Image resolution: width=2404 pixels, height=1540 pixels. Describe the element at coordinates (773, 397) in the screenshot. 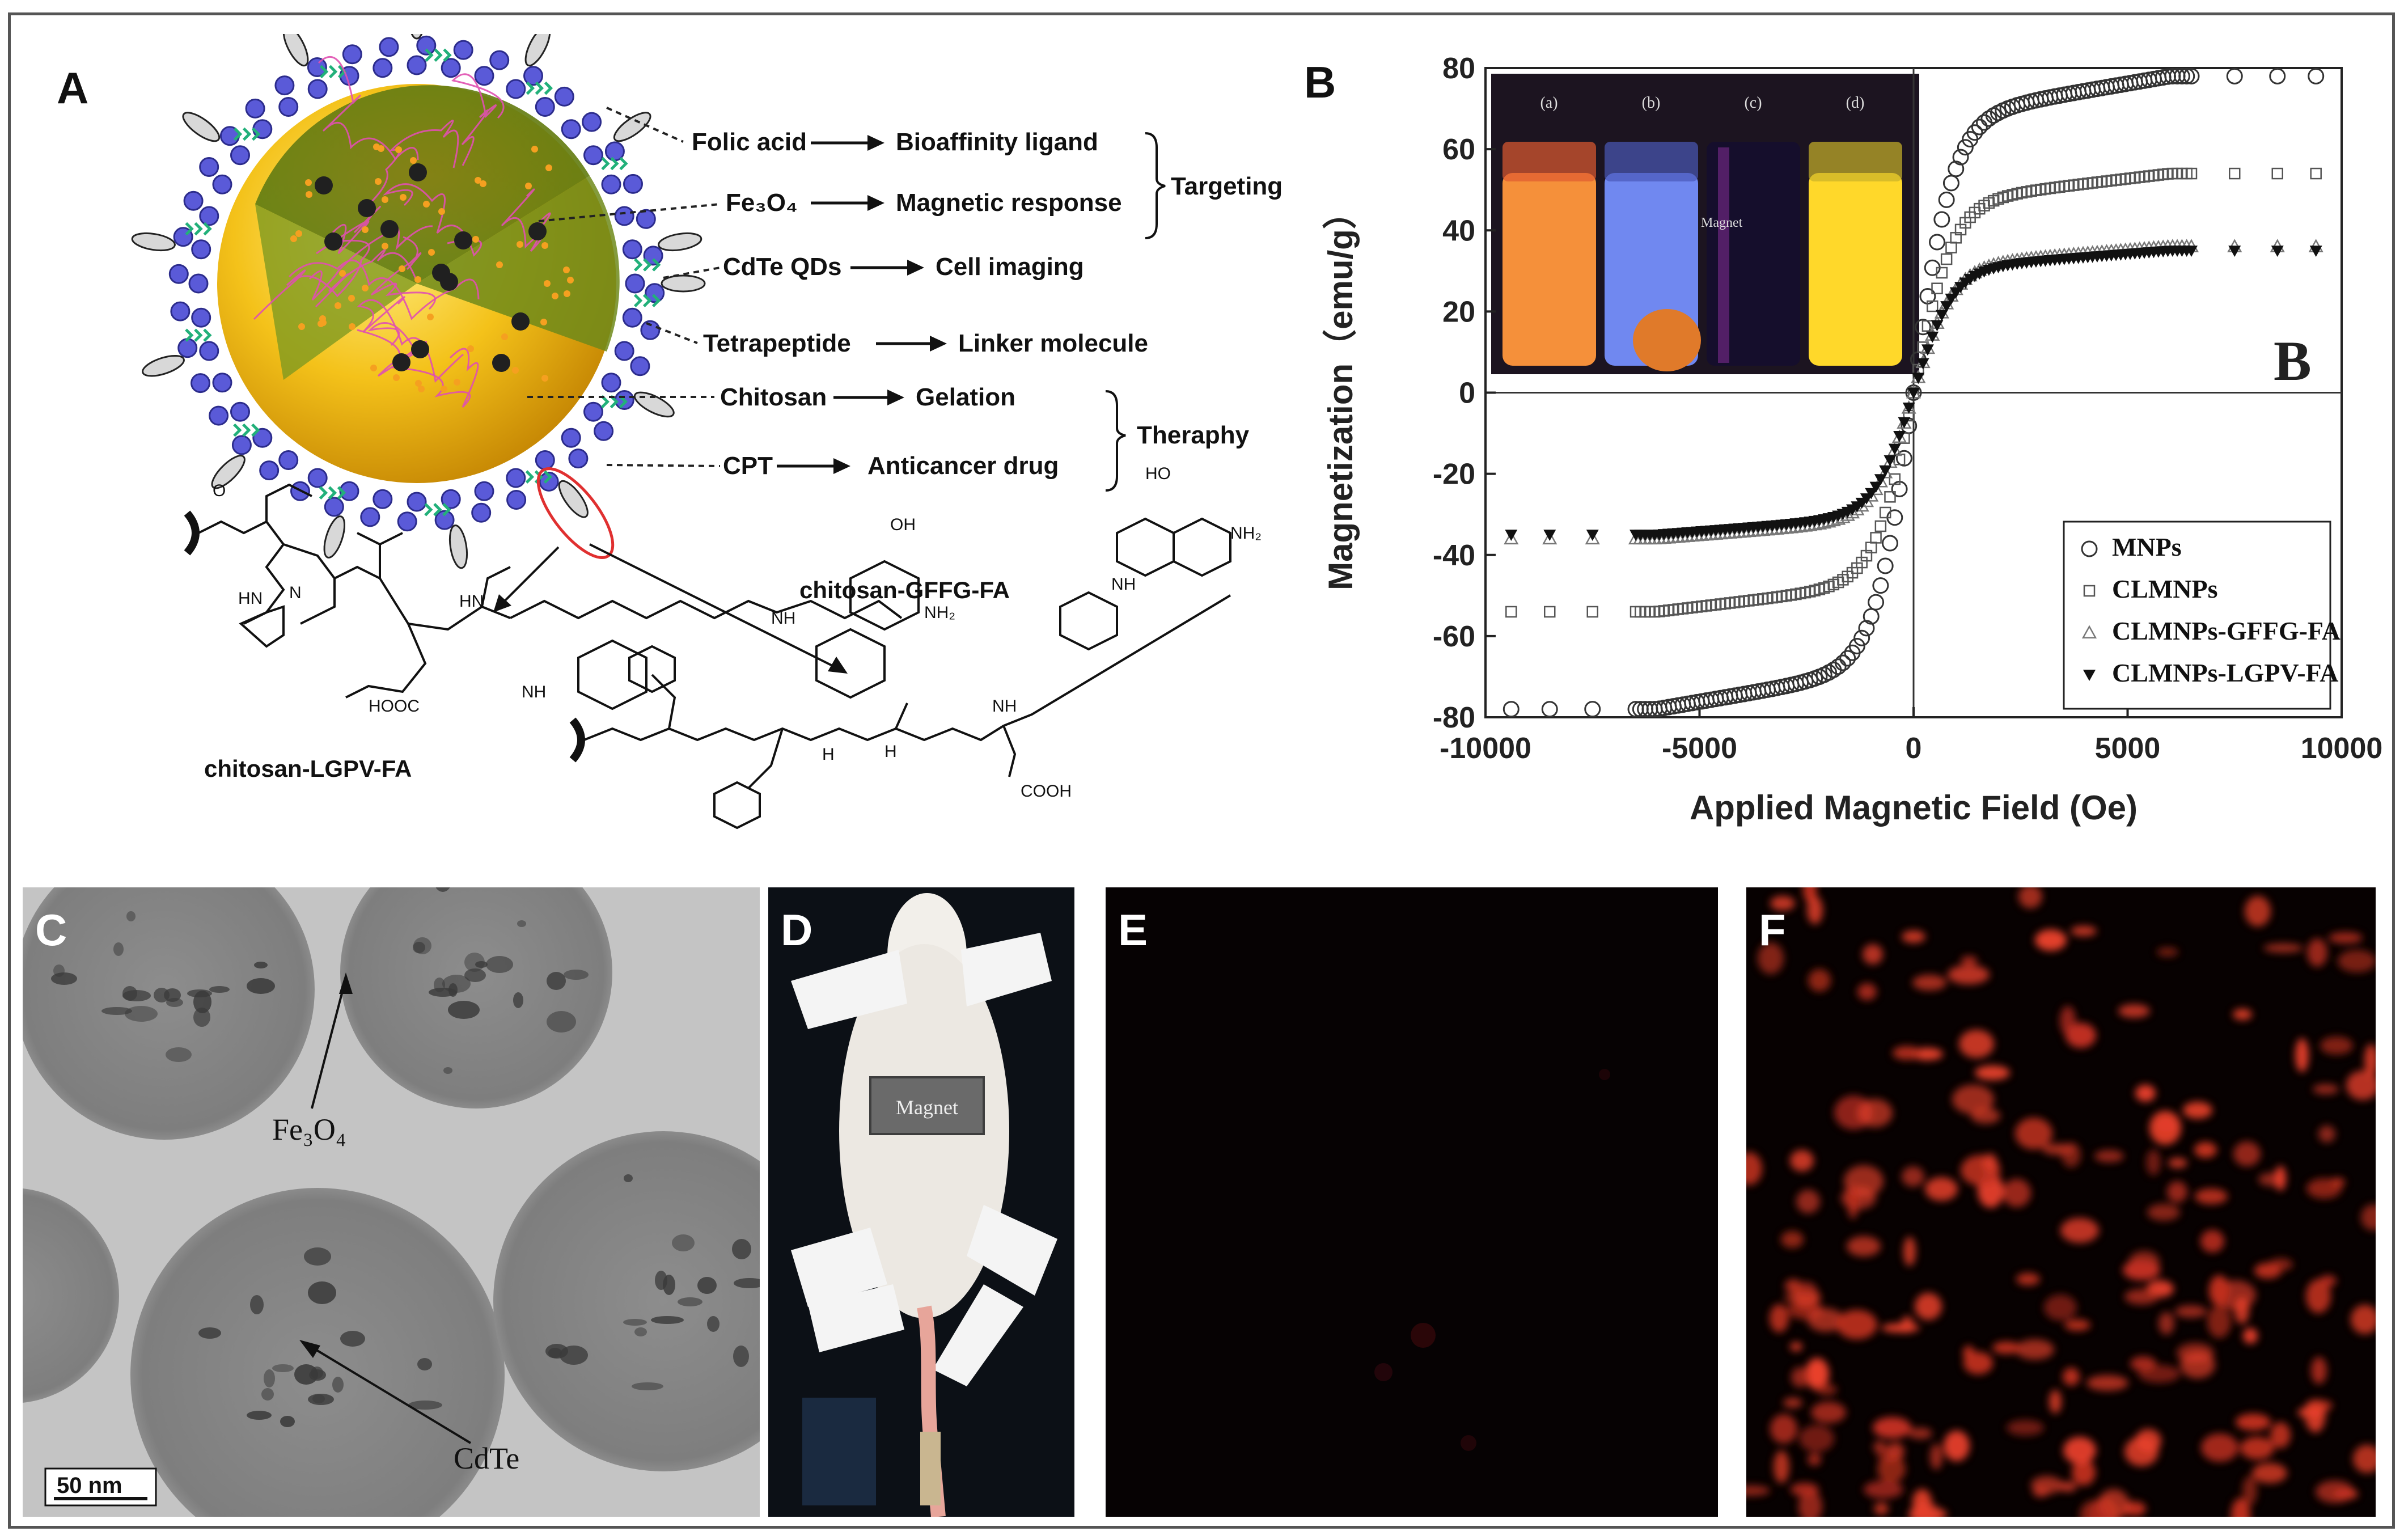

I see `label-chitosan: Chitosan` at that location.